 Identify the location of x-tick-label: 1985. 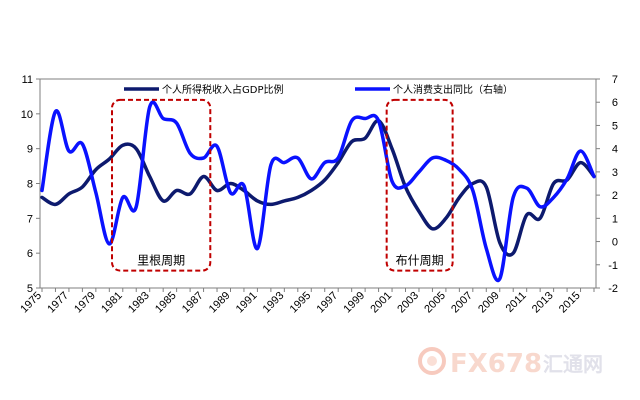
(166, 303).